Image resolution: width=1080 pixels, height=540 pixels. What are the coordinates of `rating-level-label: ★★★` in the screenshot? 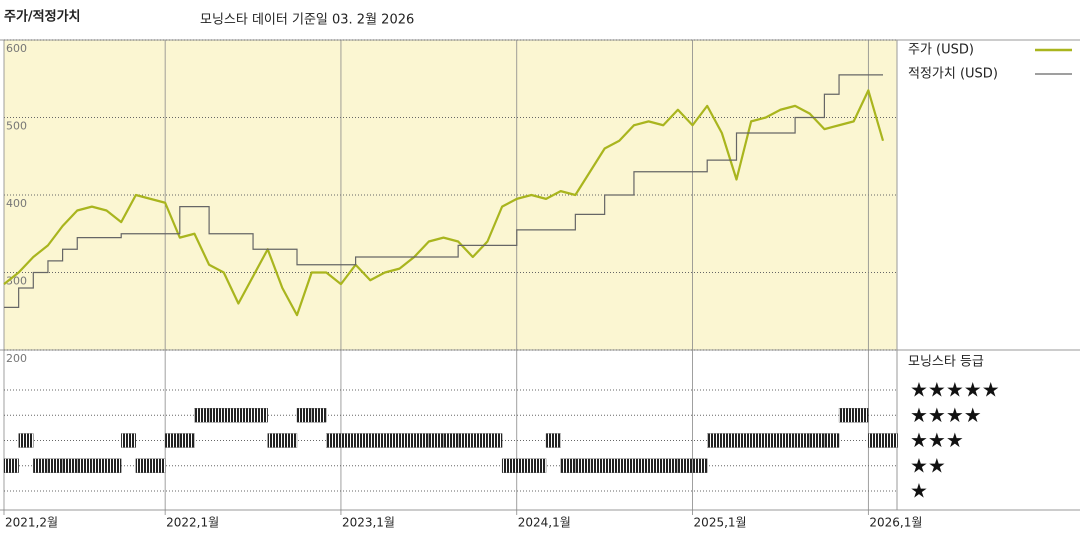 It's located at (937, 440).